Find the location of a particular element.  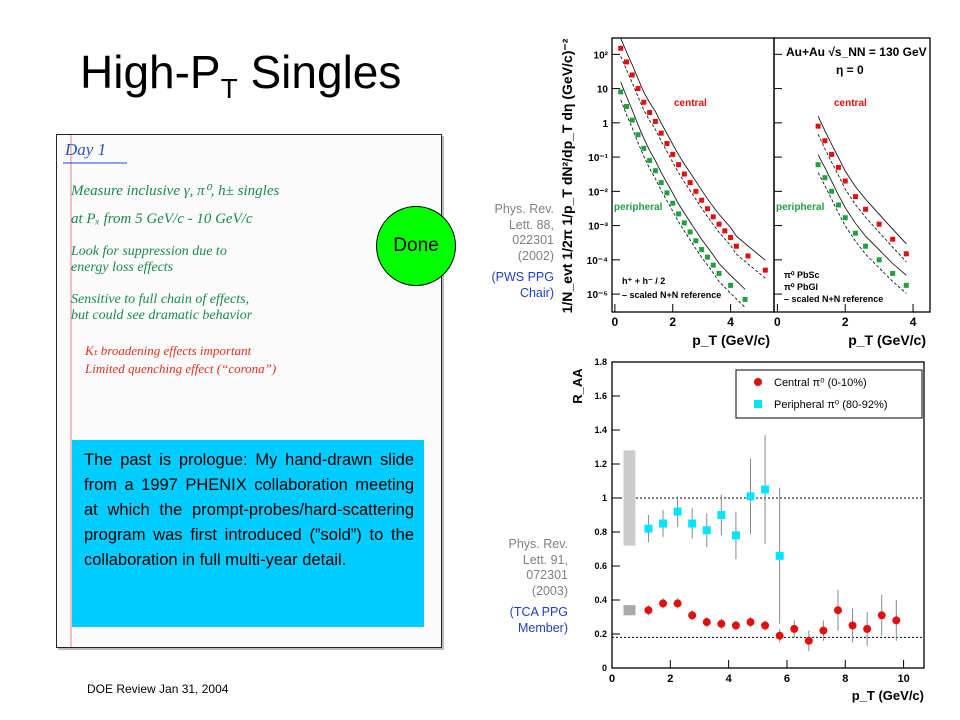

spectra-ylabel: 1/N_evt 1/2π 1/p_T dN²/dp_T dη (GeV/c)⁻² is located at coordinates (567, 175).